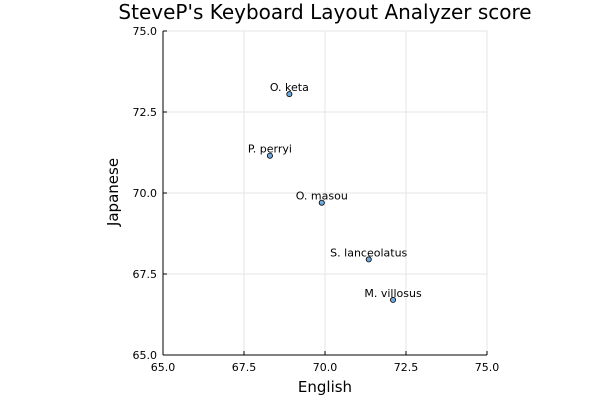 Image resolution: width=600 pixels, height=405 pixels. Describe the element at coordinates (270, 149) in the screenshot. I see `point-label: P. perryi` at that location.